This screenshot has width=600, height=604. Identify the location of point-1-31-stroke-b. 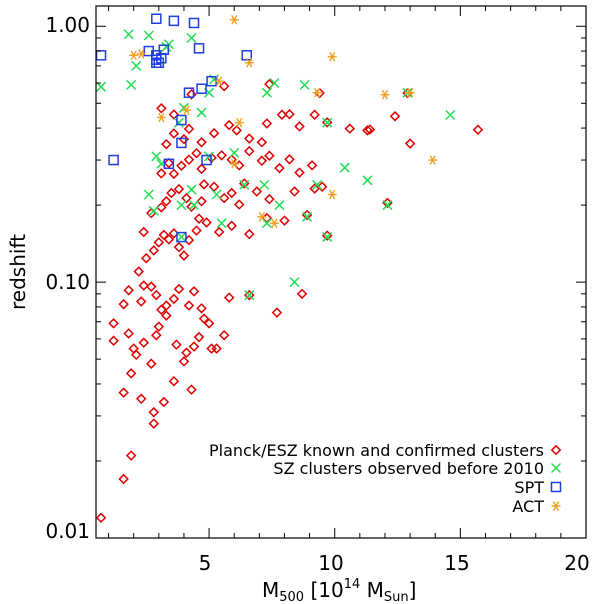
(279, 205).